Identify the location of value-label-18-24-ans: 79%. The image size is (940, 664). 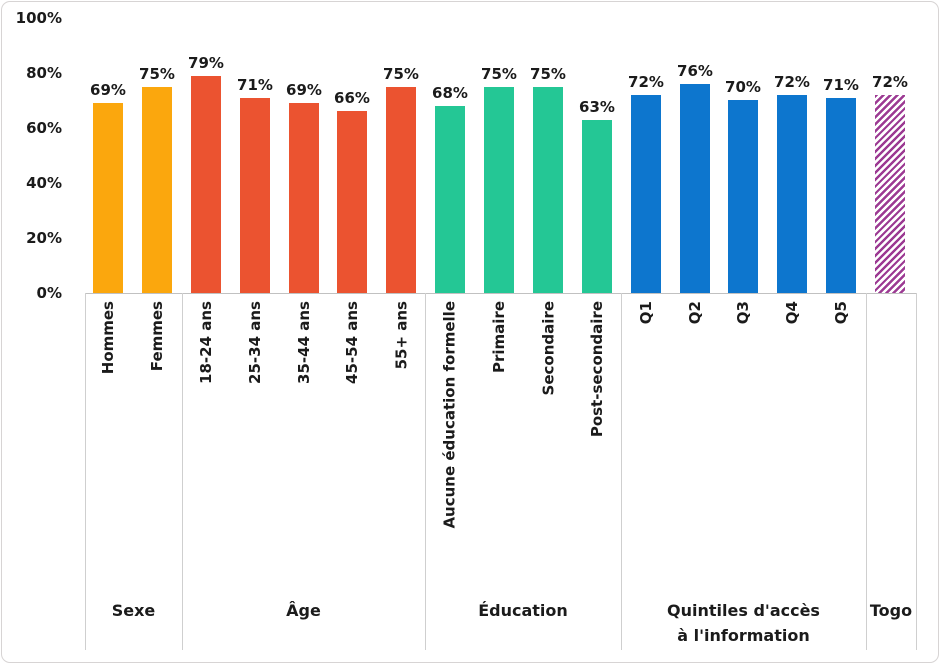
(206, 63).